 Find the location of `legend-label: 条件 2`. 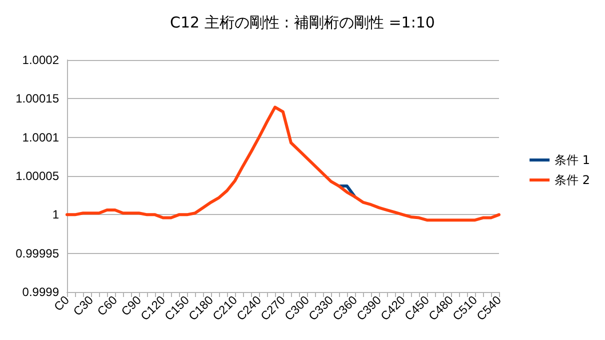

legend-label: 条件 2 is located at coordinates (572, 180).